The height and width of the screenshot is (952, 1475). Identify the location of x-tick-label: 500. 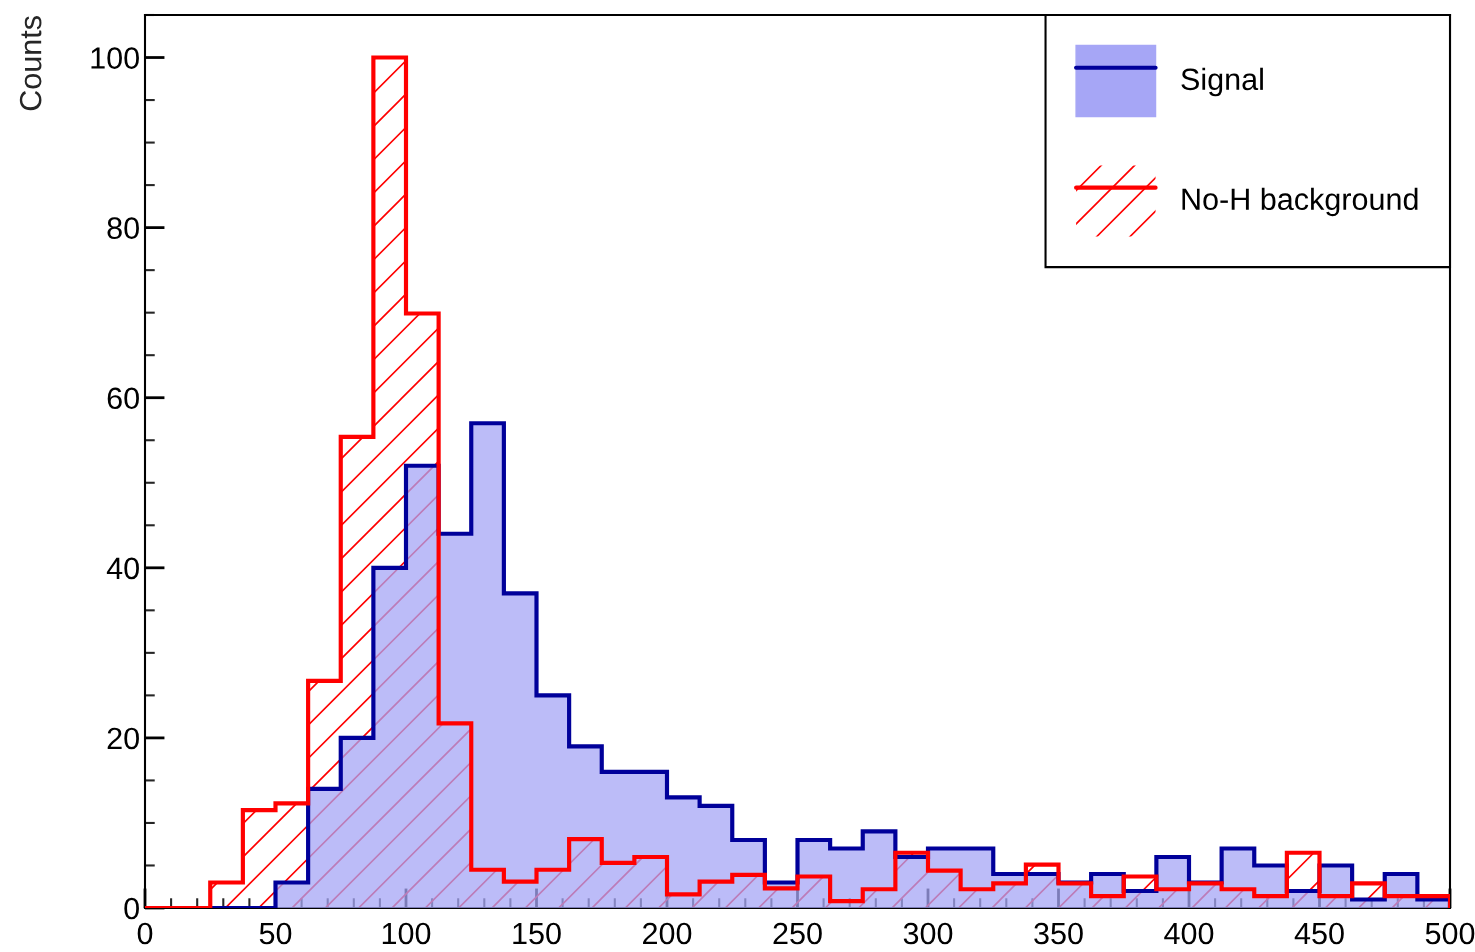
(1450, 933).